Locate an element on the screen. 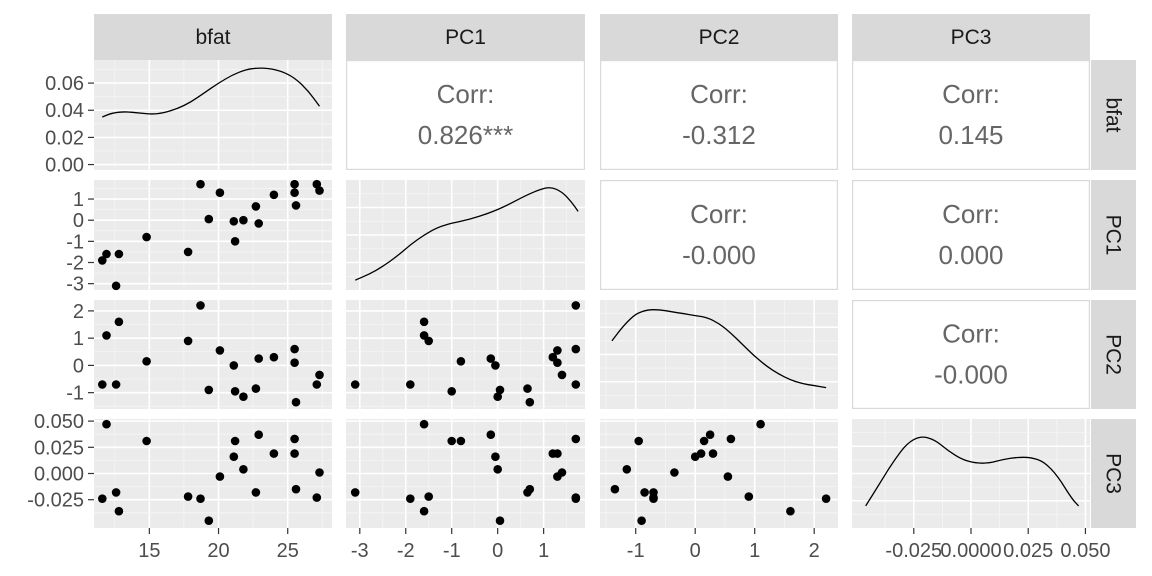 The image size is (1152, 576). x-tick-label-pc3: 0.050 is located at coordinates (1085, 551).